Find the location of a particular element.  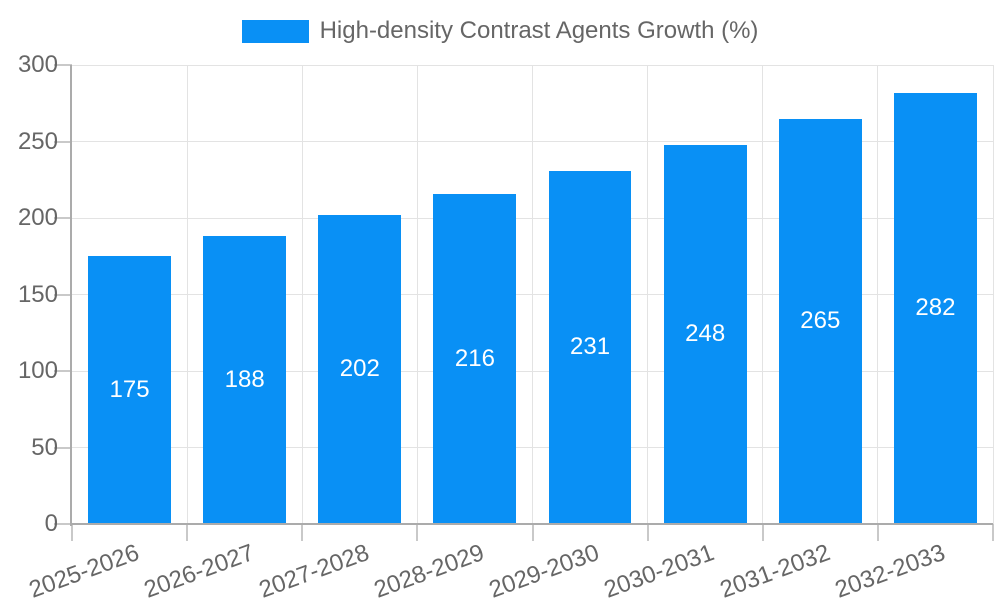

x-axis-tick-label: 2029-2030 is located at coordinates (544, 569).